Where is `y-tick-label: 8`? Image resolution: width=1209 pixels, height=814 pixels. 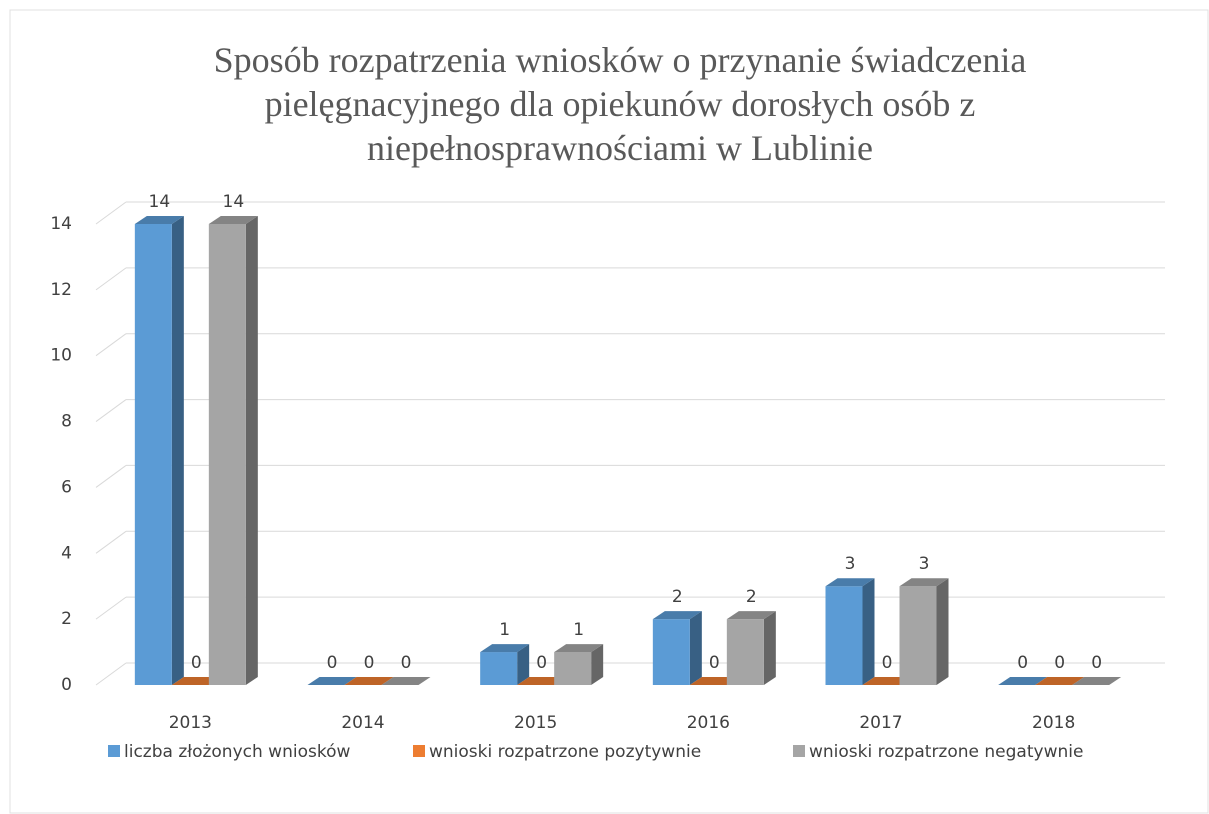
y-tick-label: 8 is located at coordinates (66, 422).